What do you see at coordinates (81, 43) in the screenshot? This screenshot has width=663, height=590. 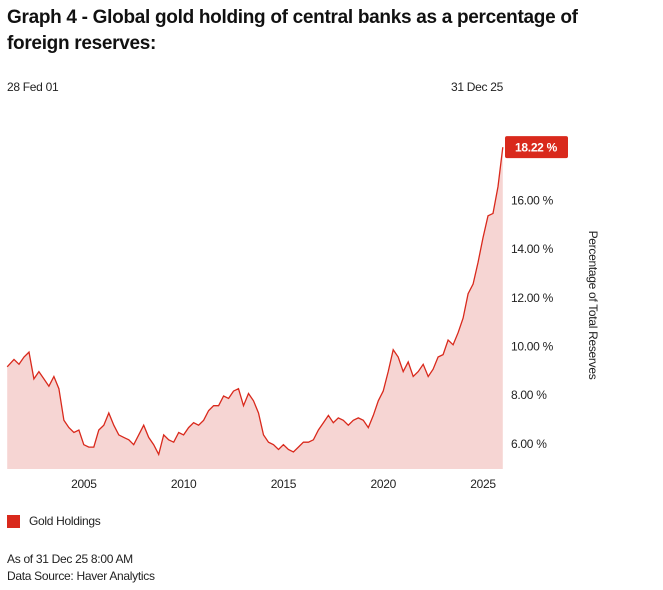 I see `chart-title: foreign reserves:` at bounding box center [81, 43].